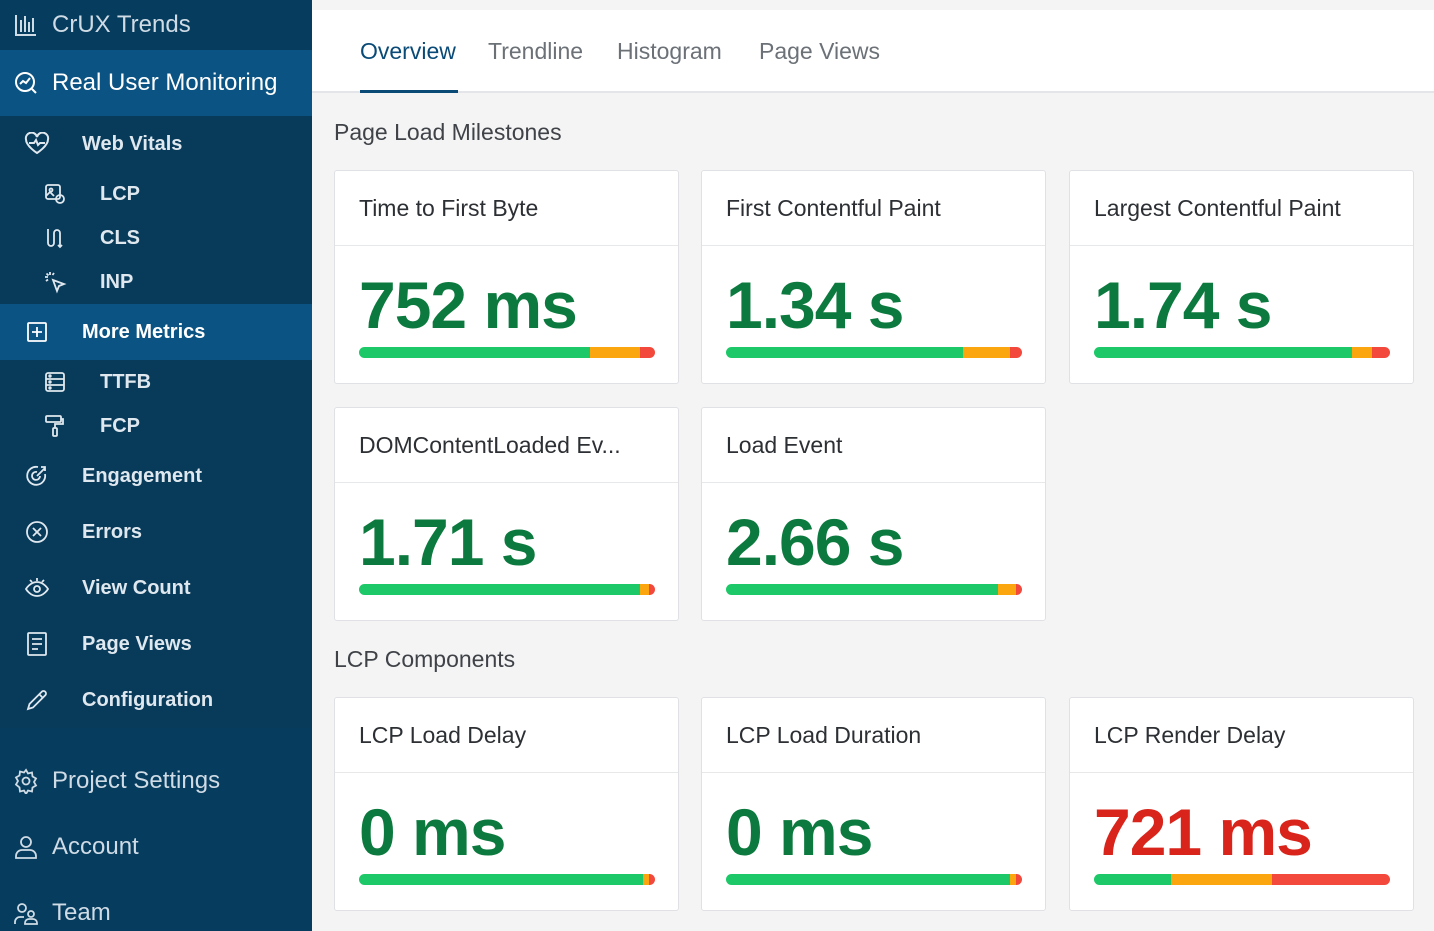 Image resolution: width=1434 pixels, height=931 pixels. What do you see at coordinates (120, 193) in the screenshot?
I see `sidebar-item-label: LCP` at bounding box center [120, 193].